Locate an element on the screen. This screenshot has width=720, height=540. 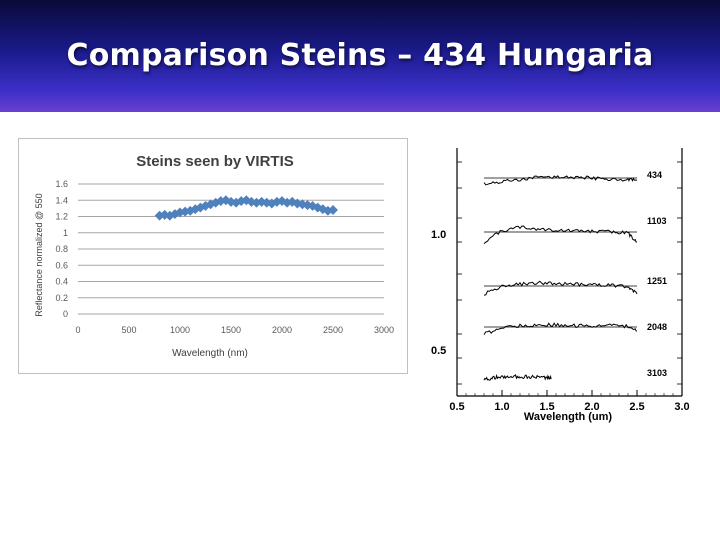
spectra-x-tick-label: 2.0 is located at coordinates (591, 407).